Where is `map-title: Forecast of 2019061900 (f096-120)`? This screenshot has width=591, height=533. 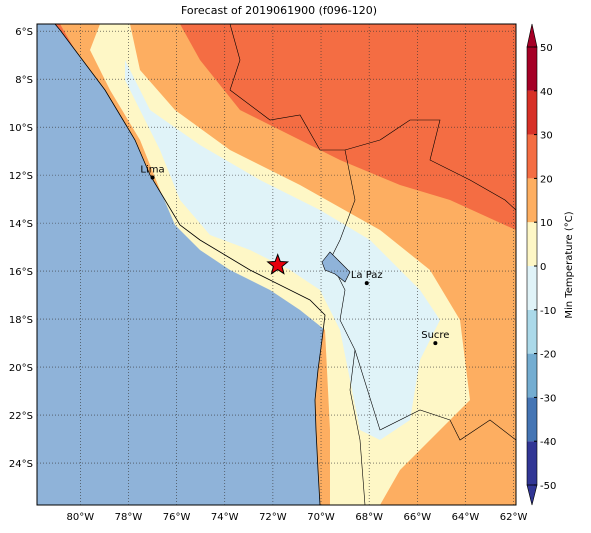
map-title: Forecast of 2019061900 (f096-120) is located at coordinates (279, 10).